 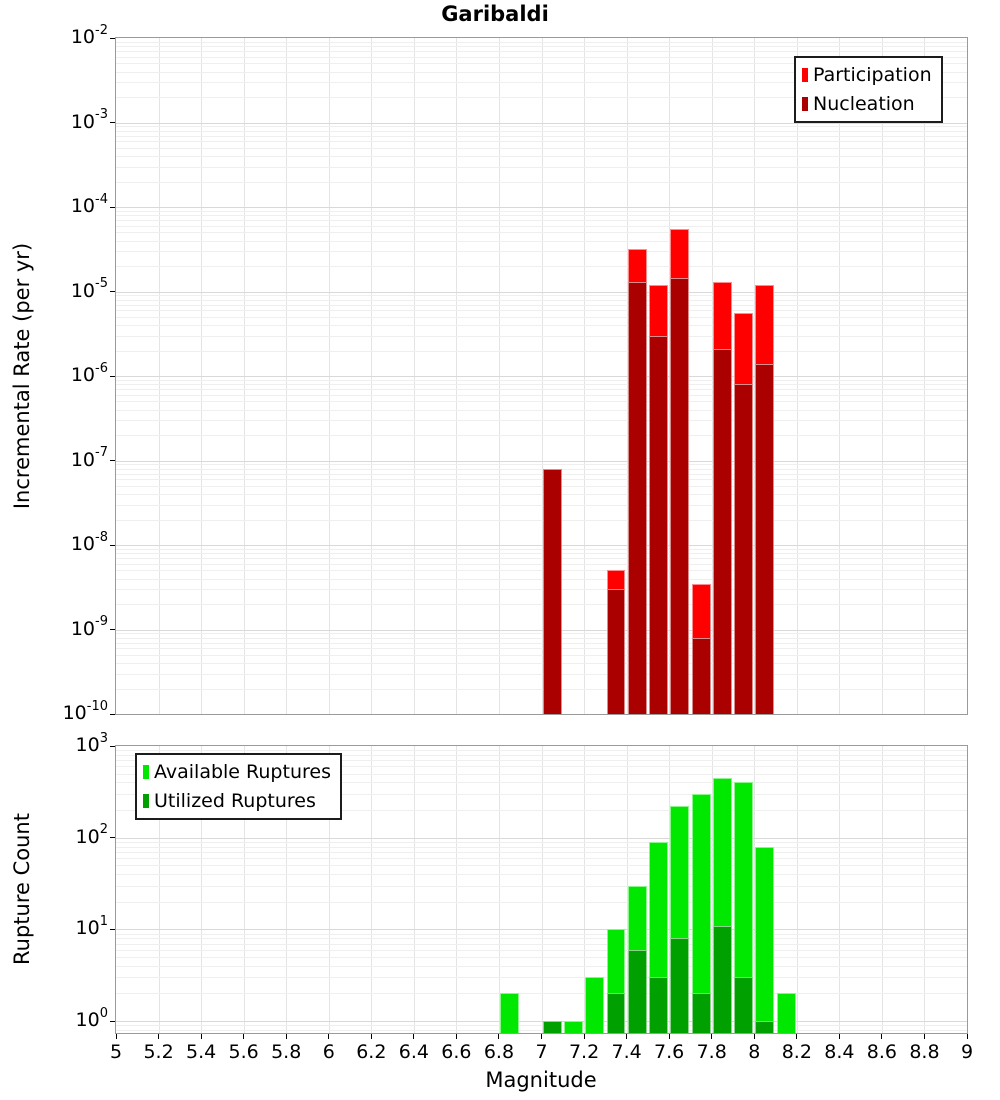 What do you see at coordinates (328, 1052) in the screenshot?
I see `x-tick-label: 6` at bounding box center [328, 1052].